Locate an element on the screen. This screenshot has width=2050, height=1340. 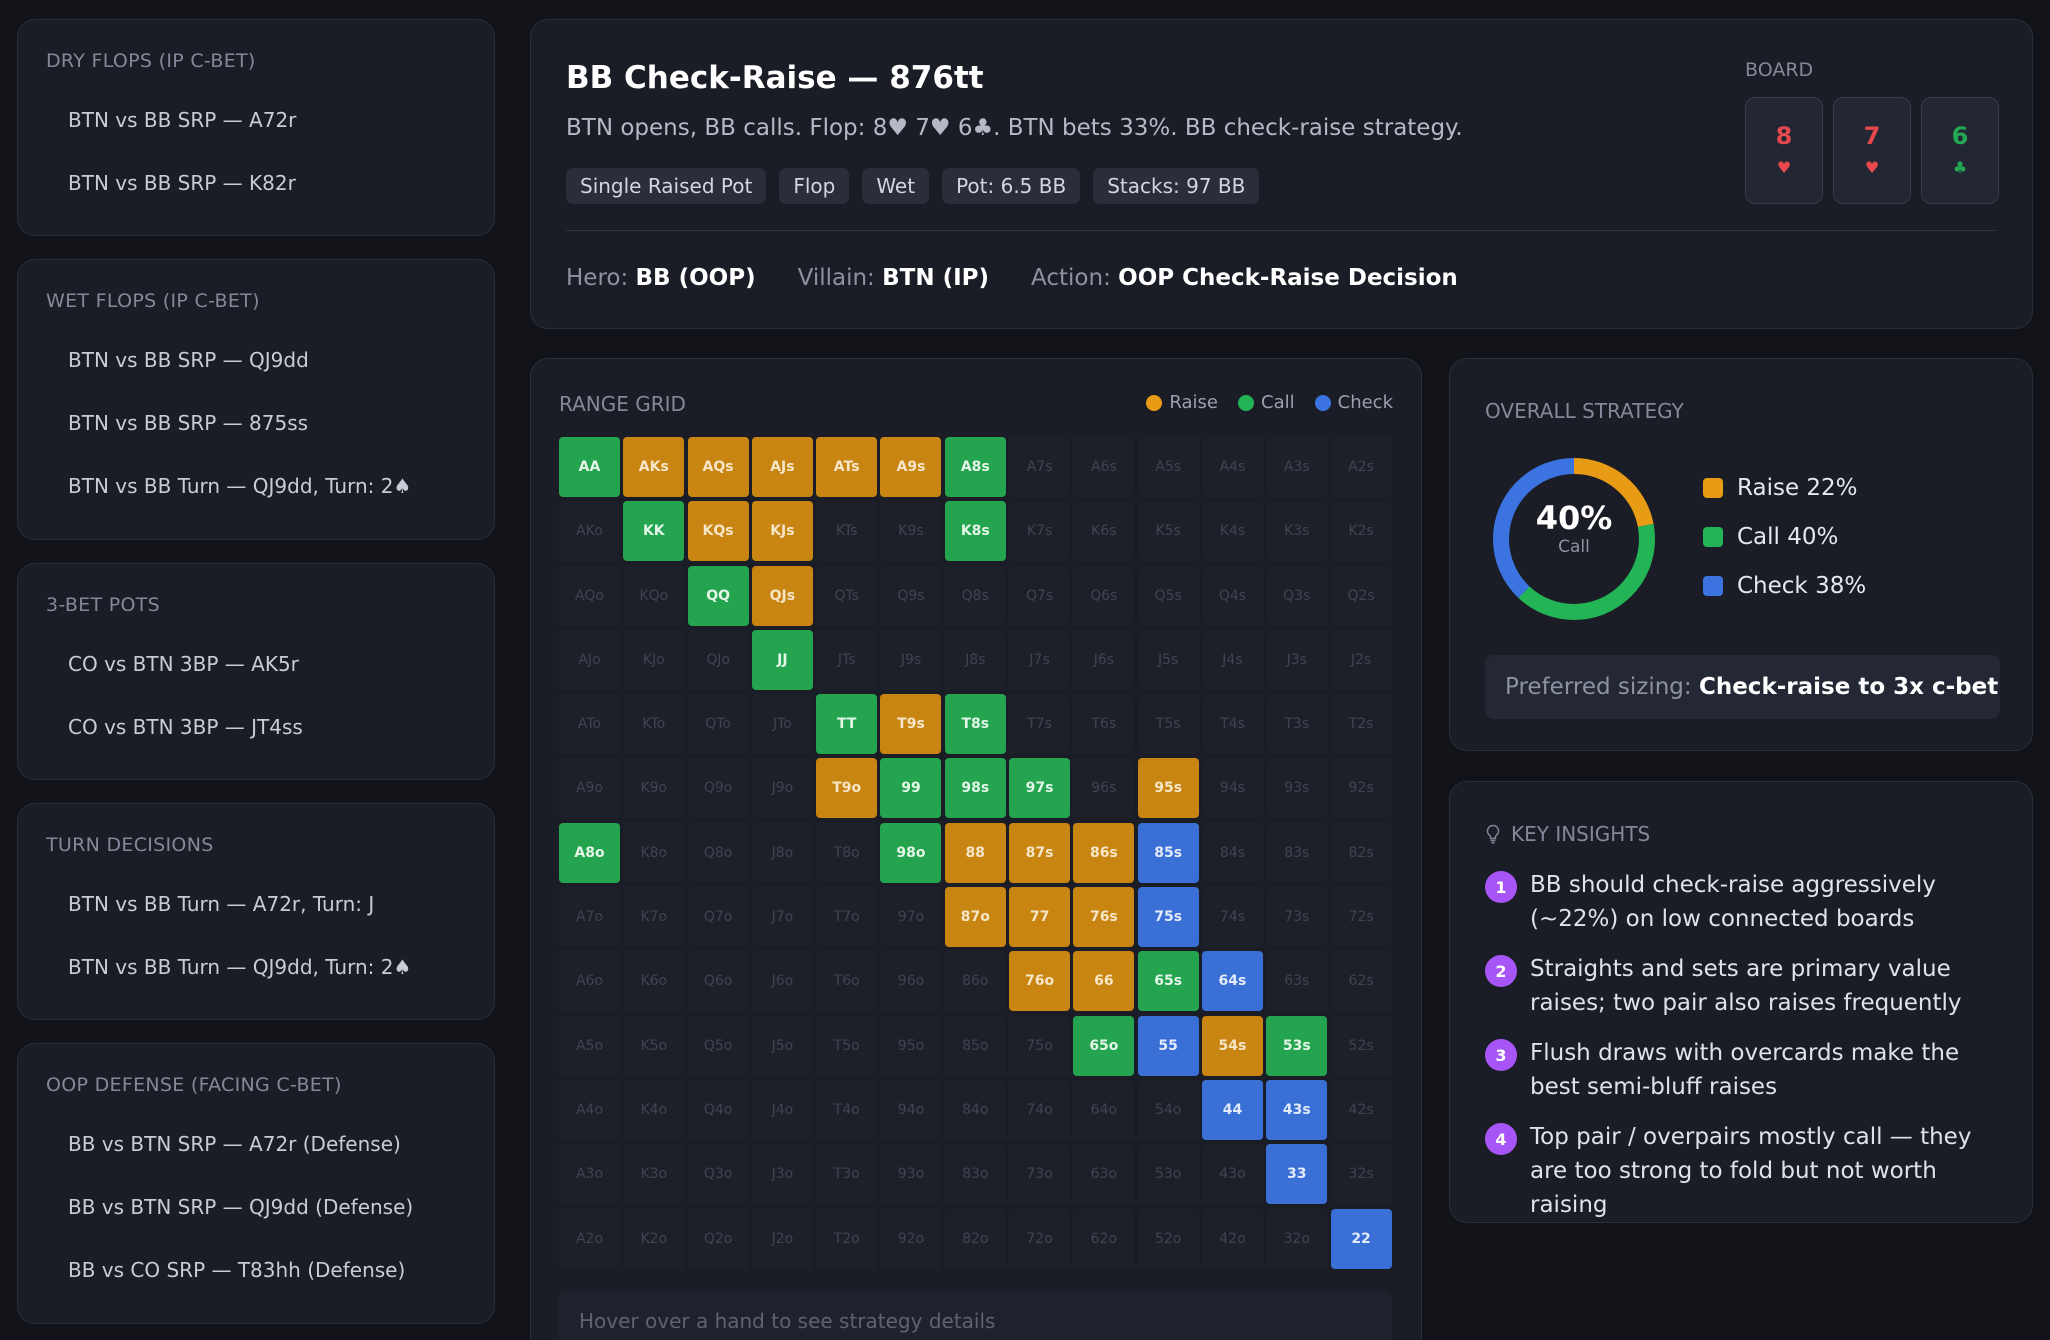
hand-cell-K4o: K4o is located at coordinates (654, 1109).